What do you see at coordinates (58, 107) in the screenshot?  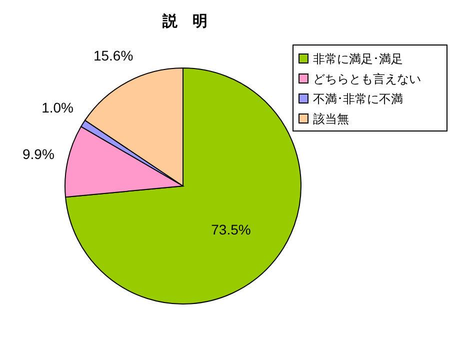 I see `data-label: 1.0%` at bounding box center [58, 107].